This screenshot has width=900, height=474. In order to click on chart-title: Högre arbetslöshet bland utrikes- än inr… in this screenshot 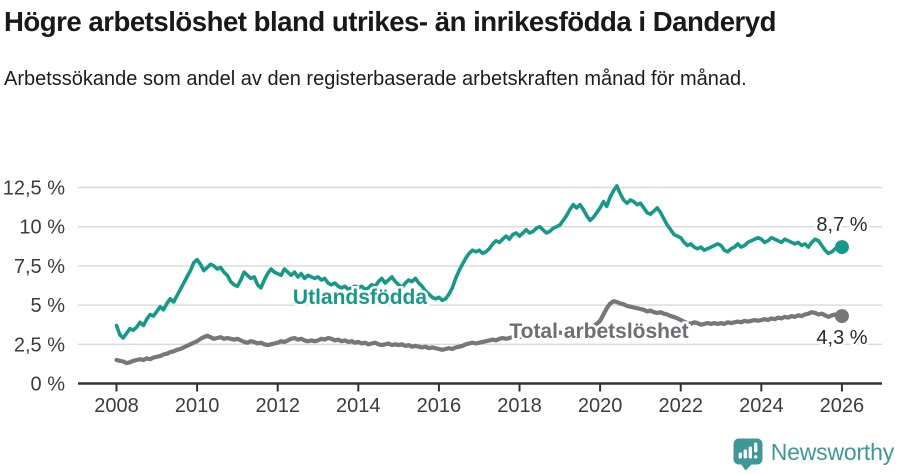, I will do `click(390, 21)`.